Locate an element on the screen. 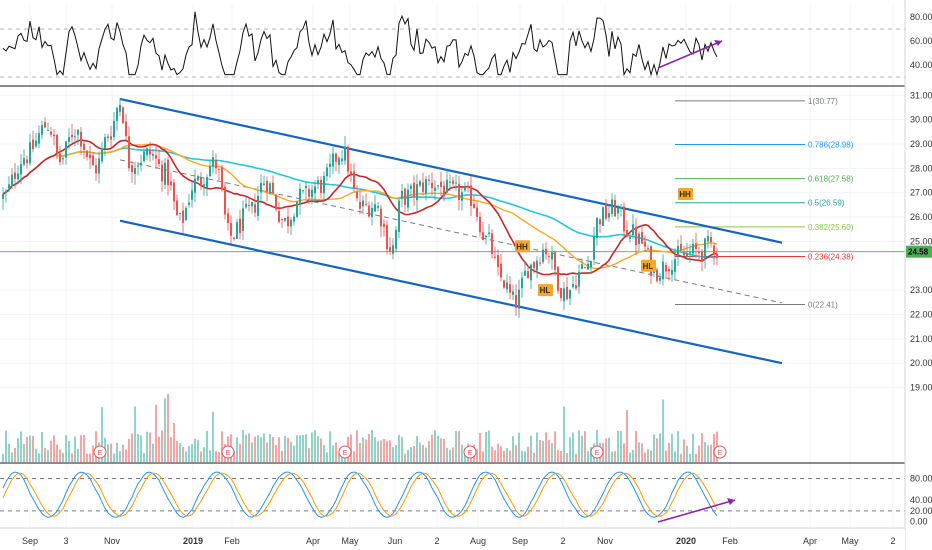  price-tick-label: 25.00 is located at coordinates (921, 241).